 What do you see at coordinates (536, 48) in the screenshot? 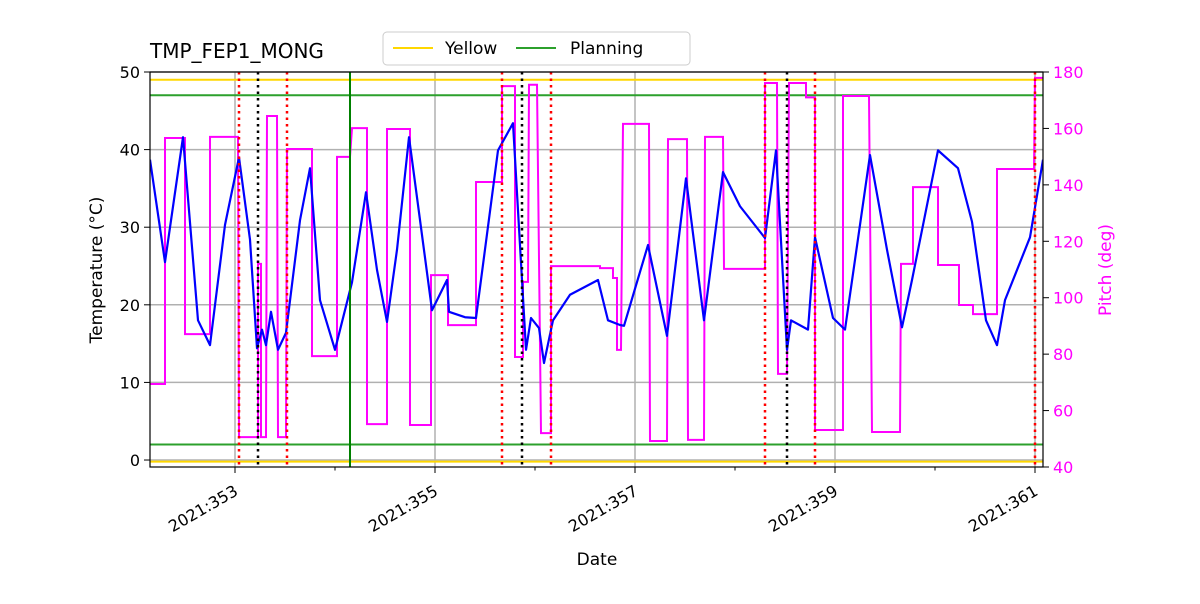
I see `legend: Yellow Planning` at bounding box center [536, 48].